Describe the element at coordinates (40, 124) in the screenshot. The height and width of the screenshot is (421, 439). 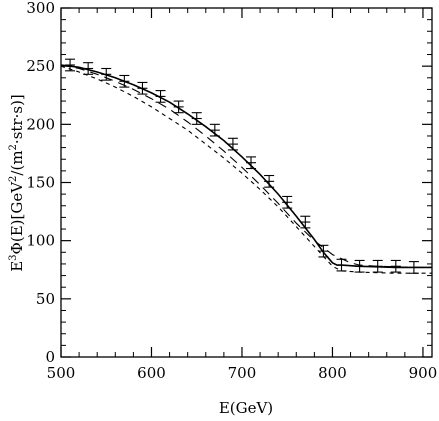
I see `y-tick-label: 200` at that location.